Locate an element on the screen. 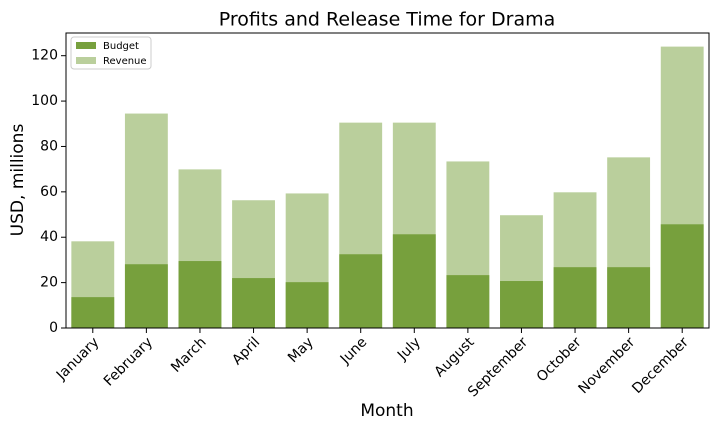  y-tick-label: 80 is located at coordinates (49, 146).